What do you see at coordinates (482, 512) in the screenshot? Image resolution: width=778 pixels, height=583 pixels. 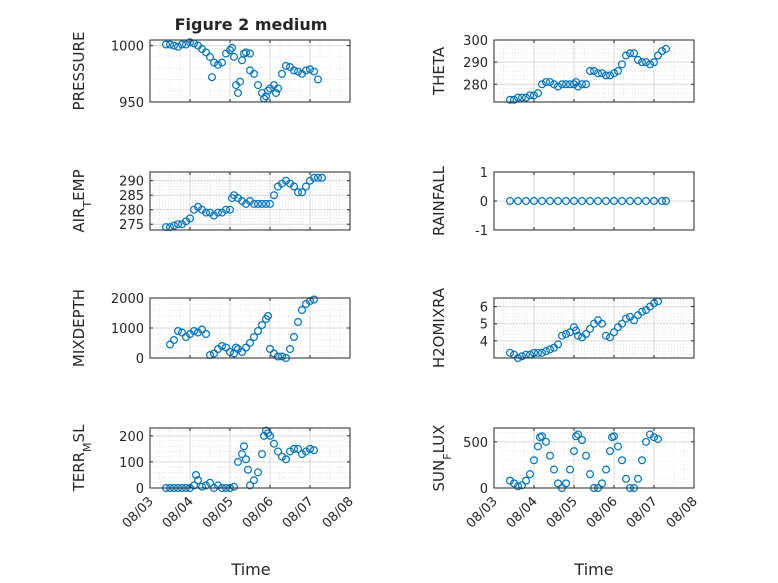 I see `x-tick-label: 08/03` at bounding box center [482, 512].